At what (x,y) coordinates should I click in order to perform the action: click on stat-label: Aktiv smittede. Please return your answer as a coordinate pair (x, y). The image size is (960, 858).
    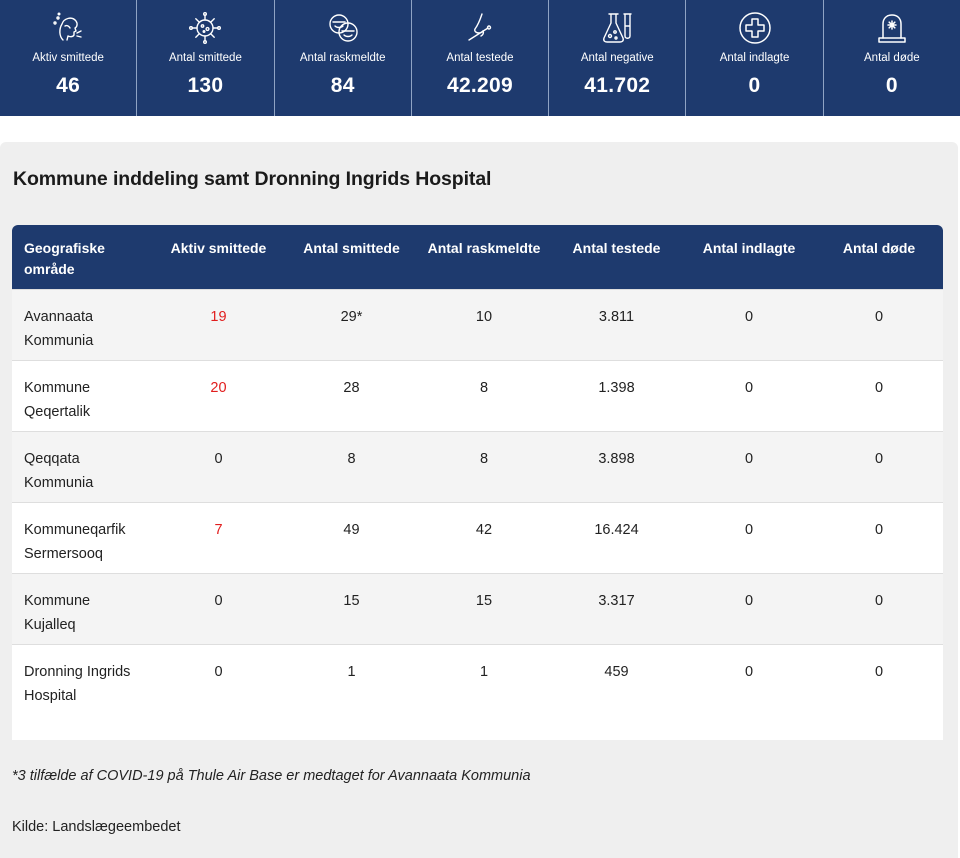
    Looking at the image, I should click on (68, 58).